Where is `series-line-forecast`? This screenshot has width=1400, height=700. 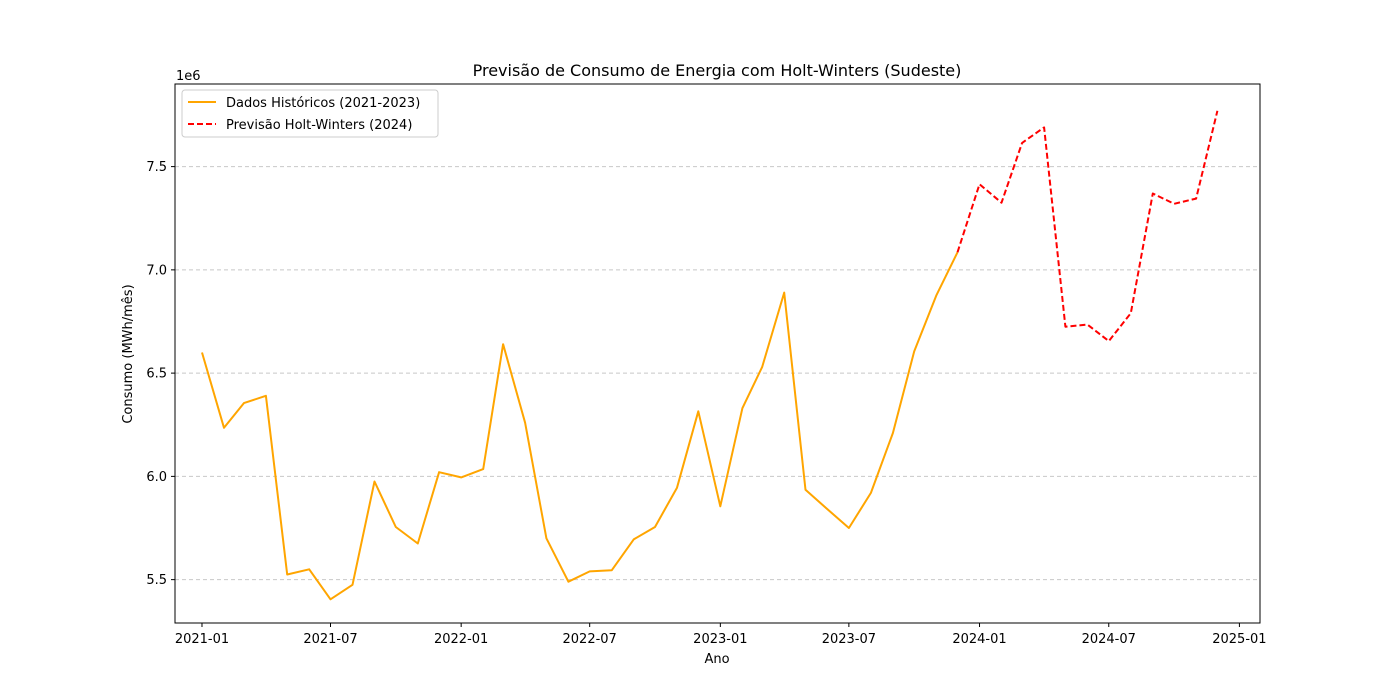 series-line-forecast is located at coordinates (1087, 226).